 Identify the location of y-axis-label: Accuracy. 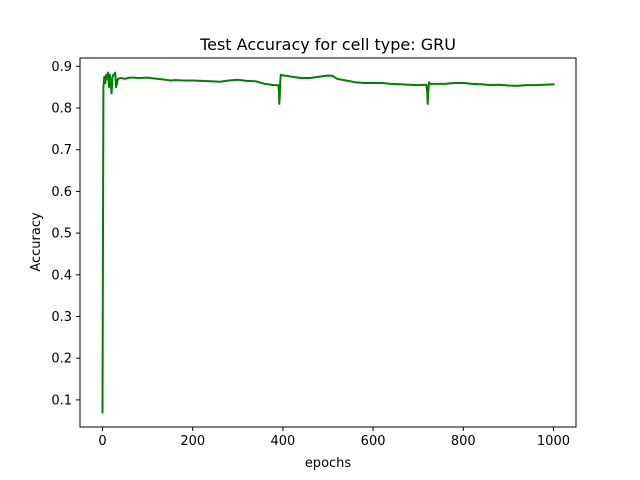
(36, 242).